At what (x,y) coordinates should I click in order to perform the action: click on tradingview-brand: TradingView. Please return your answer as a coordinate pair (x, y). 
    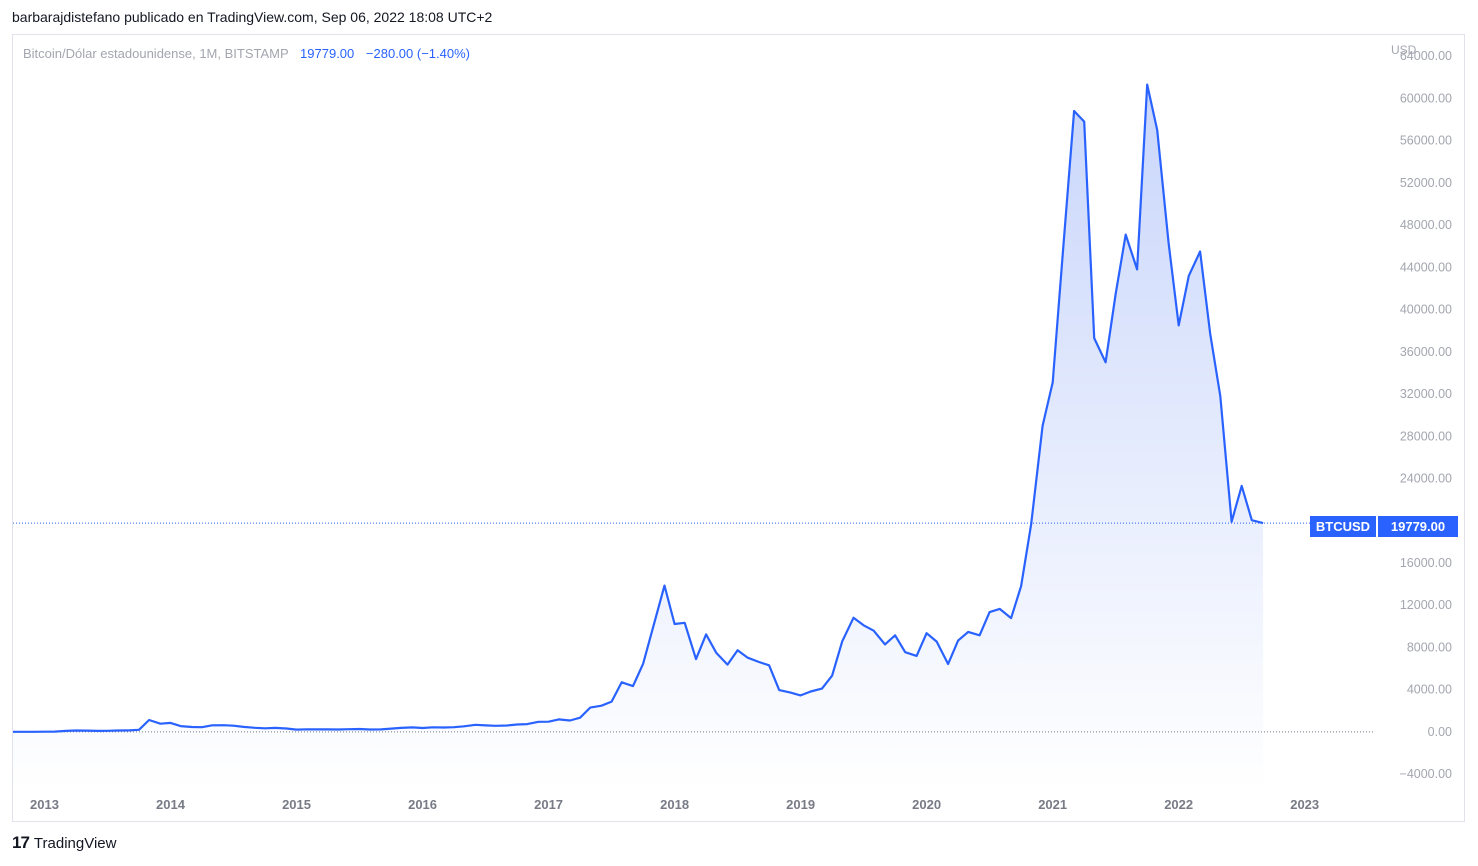
    Looking at the image, I should click on (75, 843).